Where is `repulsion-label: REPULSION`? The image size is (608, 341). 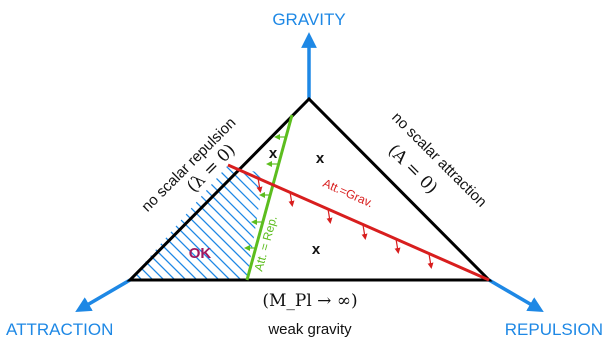
repulsion-label: REPULSION is located at coordinates (554, 329).